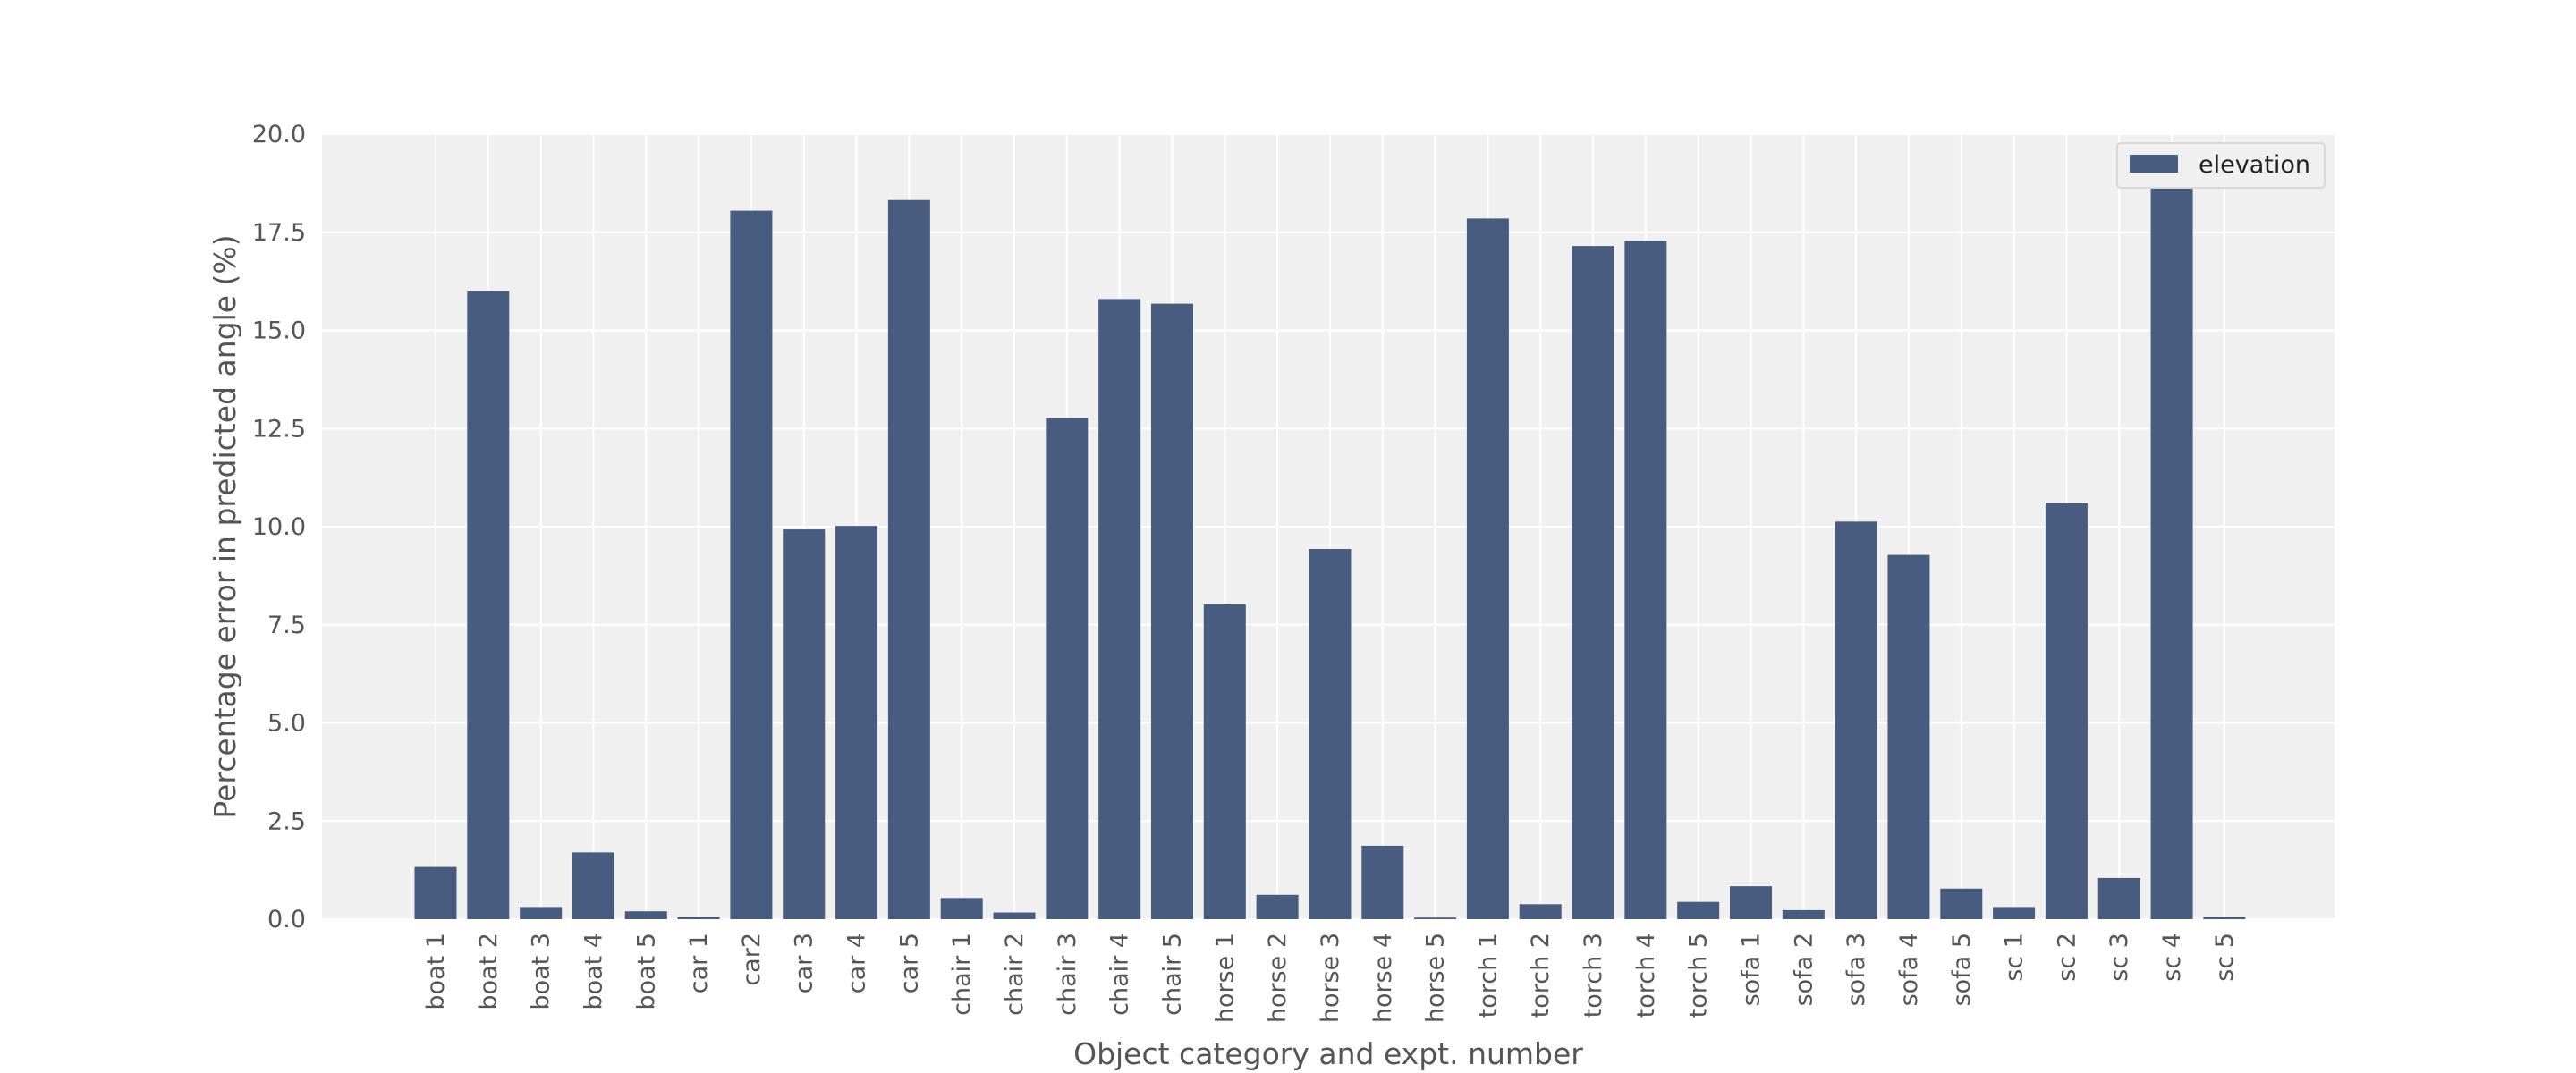 This screenshot has height=1073, width=2576. What do you see at coordinates (2066, 957) in the screenshot?
I see `x-tick-label: sc 2` at bounding box center [2066, 957].